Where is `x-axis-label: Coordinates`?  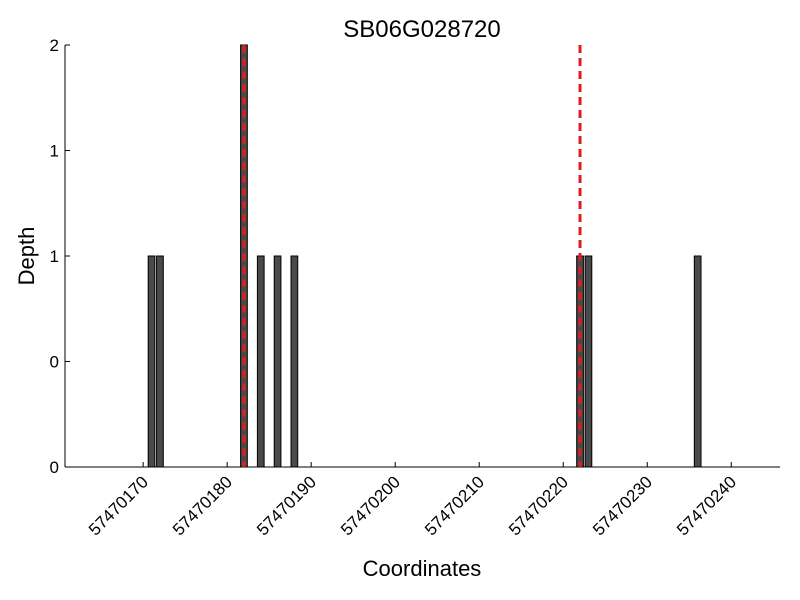 x-axis-label: Coordinates is located at coordinates (422, 568).